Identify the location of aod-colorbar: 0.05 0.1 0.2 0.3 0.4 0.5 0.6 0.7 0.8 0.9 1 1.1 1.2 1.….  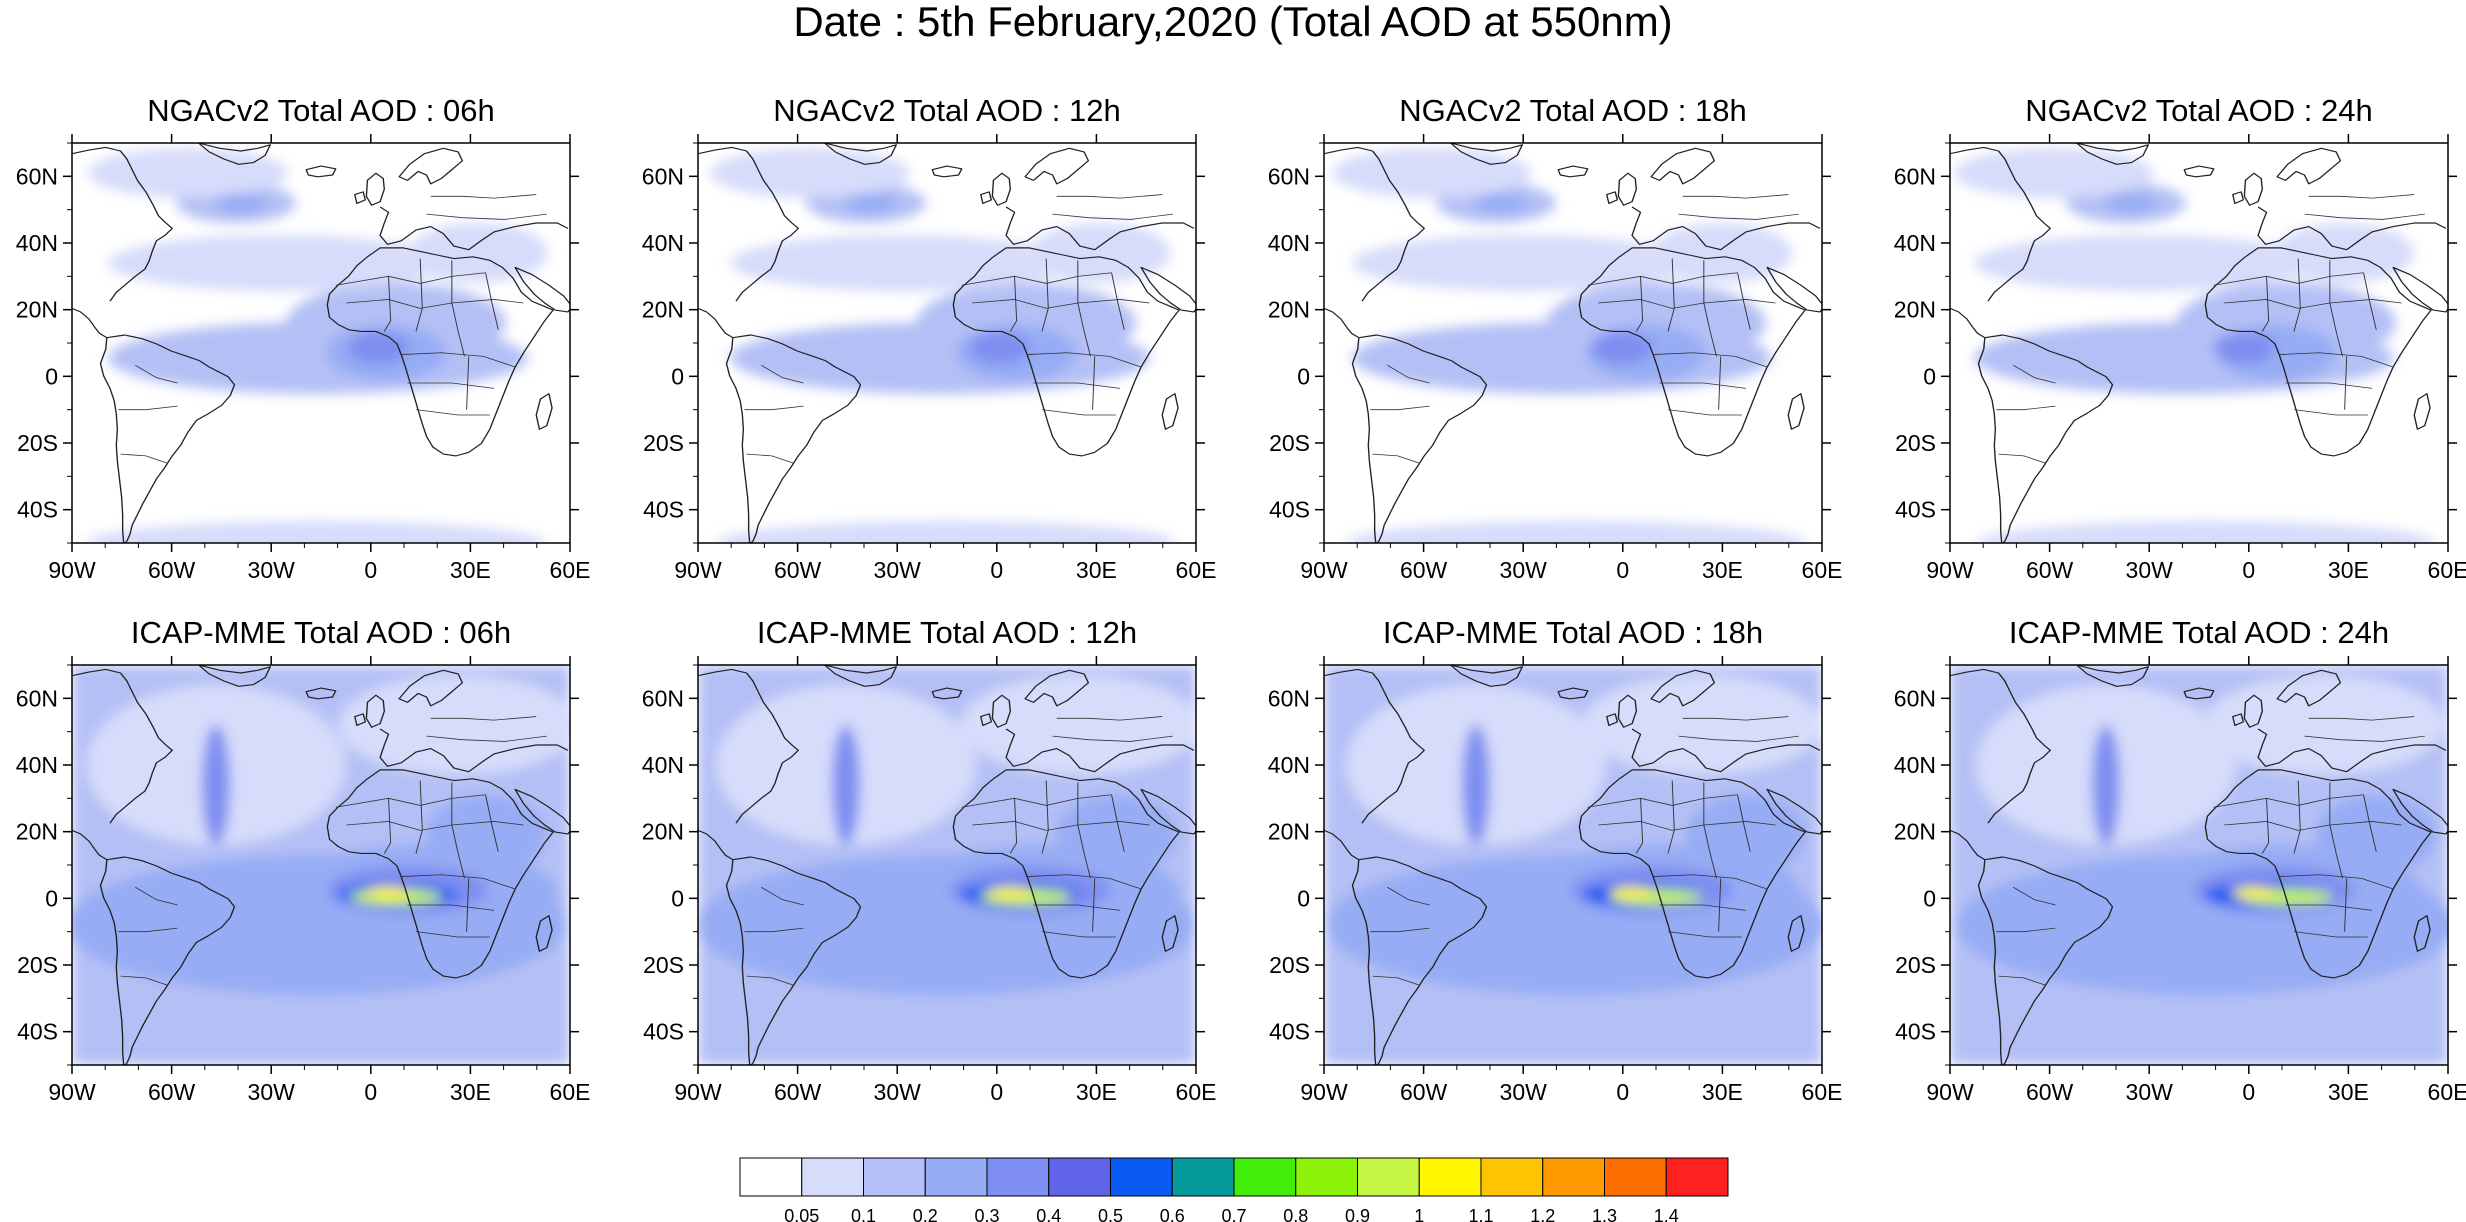
(1234, 1189).